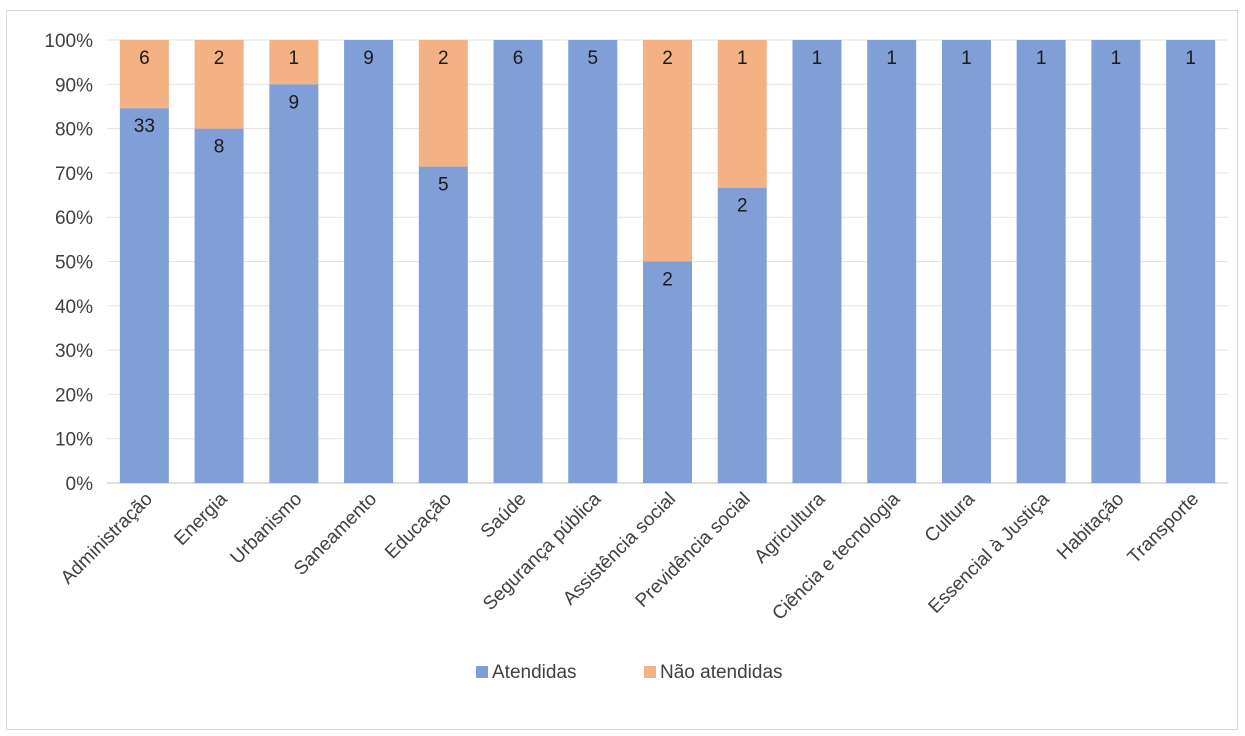 The width and height of the screenshot is (1245, 736). Describe the element at coordinates (144, 126) in the screenshot. I see `data-label: 33` at that location.